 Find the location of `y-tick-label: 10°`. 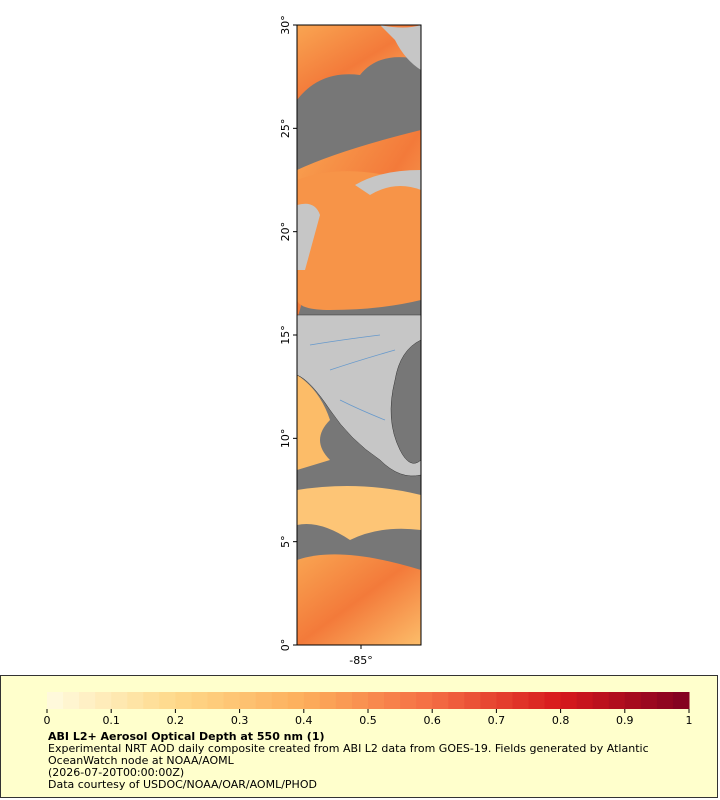

y-tick-label: 10° is located at coordinates (285, 439).